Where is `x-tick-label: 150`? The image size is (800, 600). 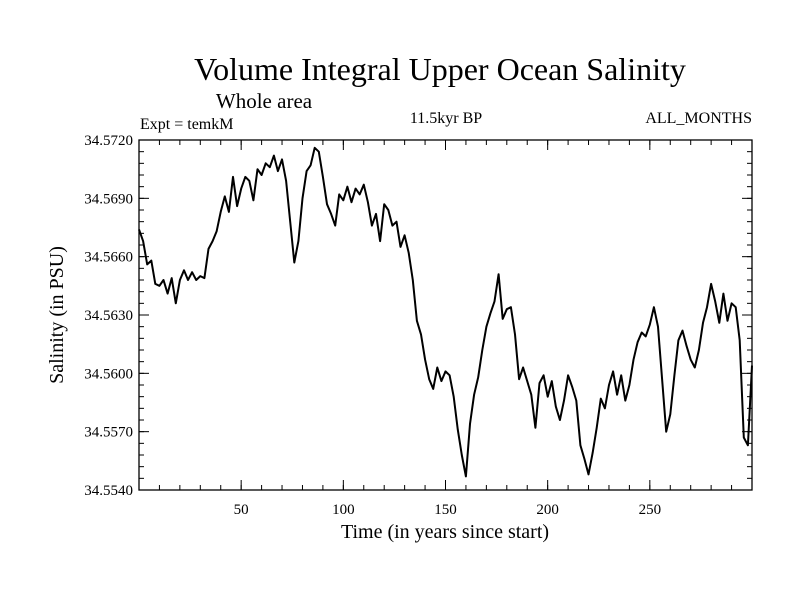 x-tick-label: 150 is located at coordinates (445, 510).